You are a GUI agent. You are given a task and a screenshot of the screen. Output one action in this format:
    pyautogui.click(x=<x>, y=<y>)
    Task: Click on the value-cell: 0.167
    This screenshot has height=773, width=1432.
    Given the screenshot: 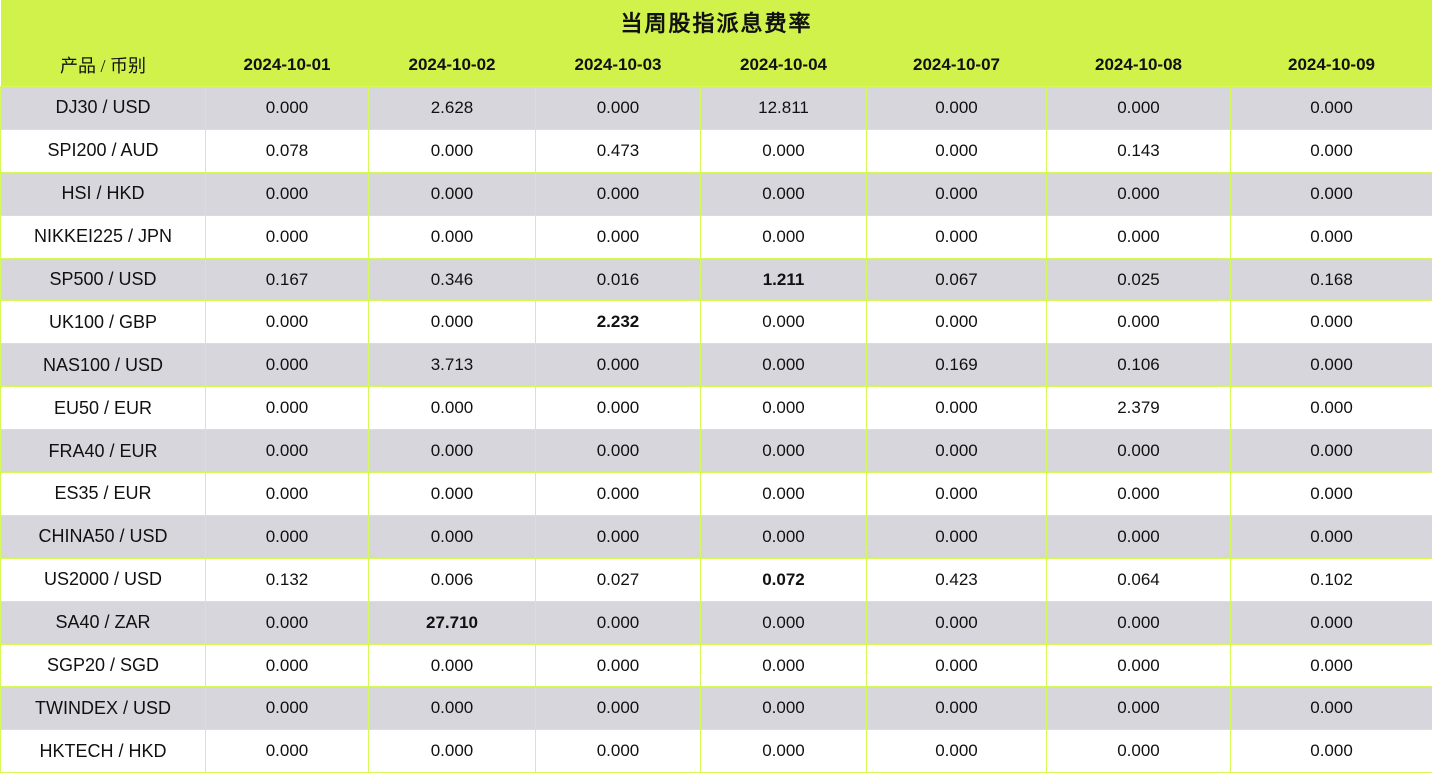 What is the action you would take?
    pyautogui.click(x=287, y=279)
    